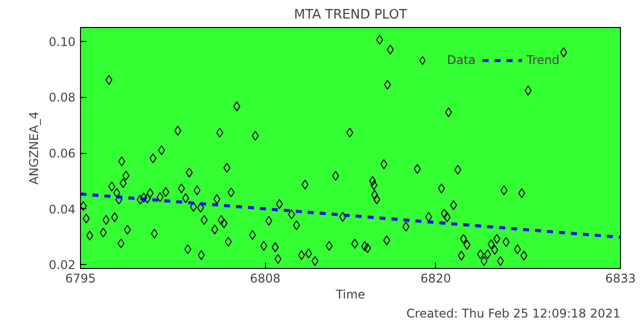  What do you see at coordinates (265, 279) in the screenshot?
I see `x-tick-label: 6808` at bounding box center [265, 279].